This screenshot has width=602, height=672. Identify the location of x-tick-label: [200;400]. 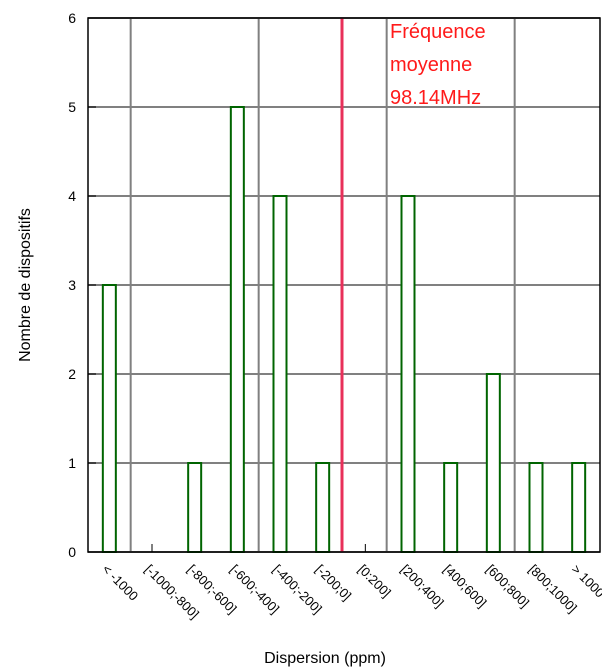
(422, 586).